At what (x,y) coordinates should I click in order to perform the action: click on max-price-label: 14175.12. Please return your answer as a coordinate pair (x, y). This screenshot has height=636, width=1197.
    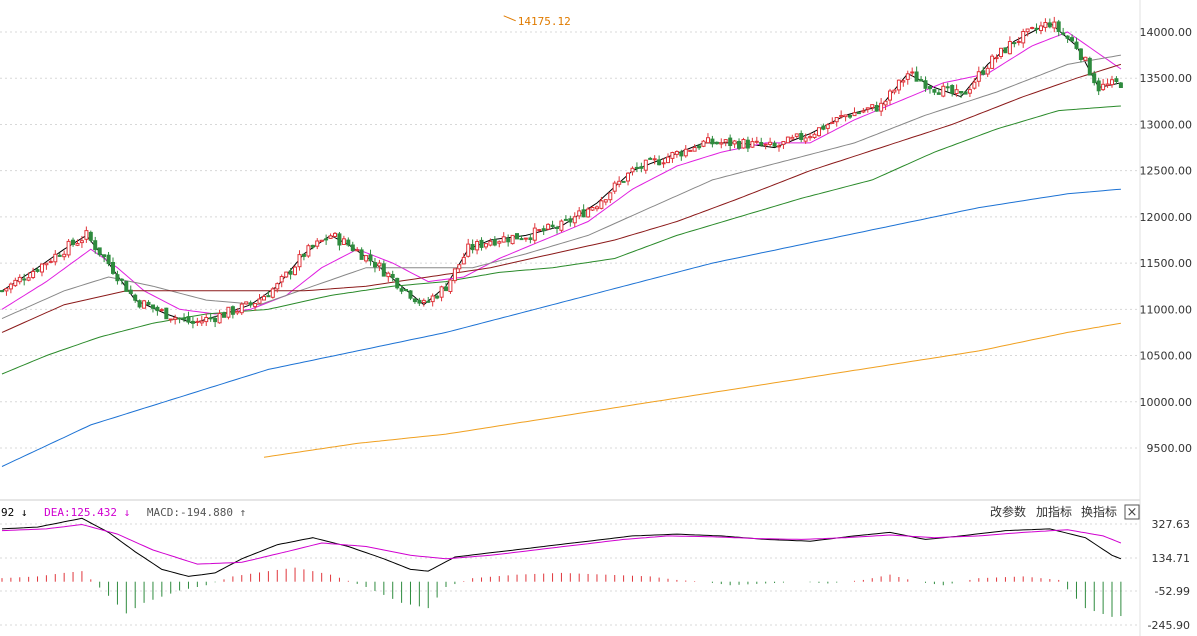
    Looking at the image, I should click on (544, 21).